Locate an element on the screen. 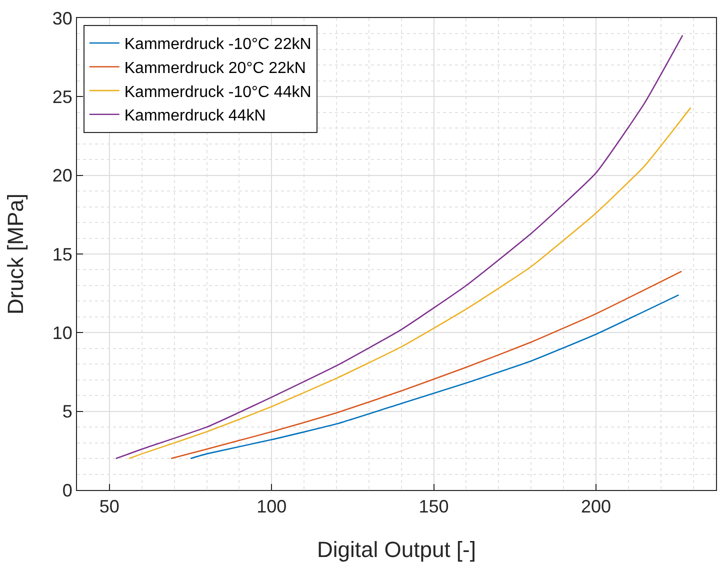 This screenshot has height=562, width=718. y-tick-label: 25 is located at coordinates (62, 96).